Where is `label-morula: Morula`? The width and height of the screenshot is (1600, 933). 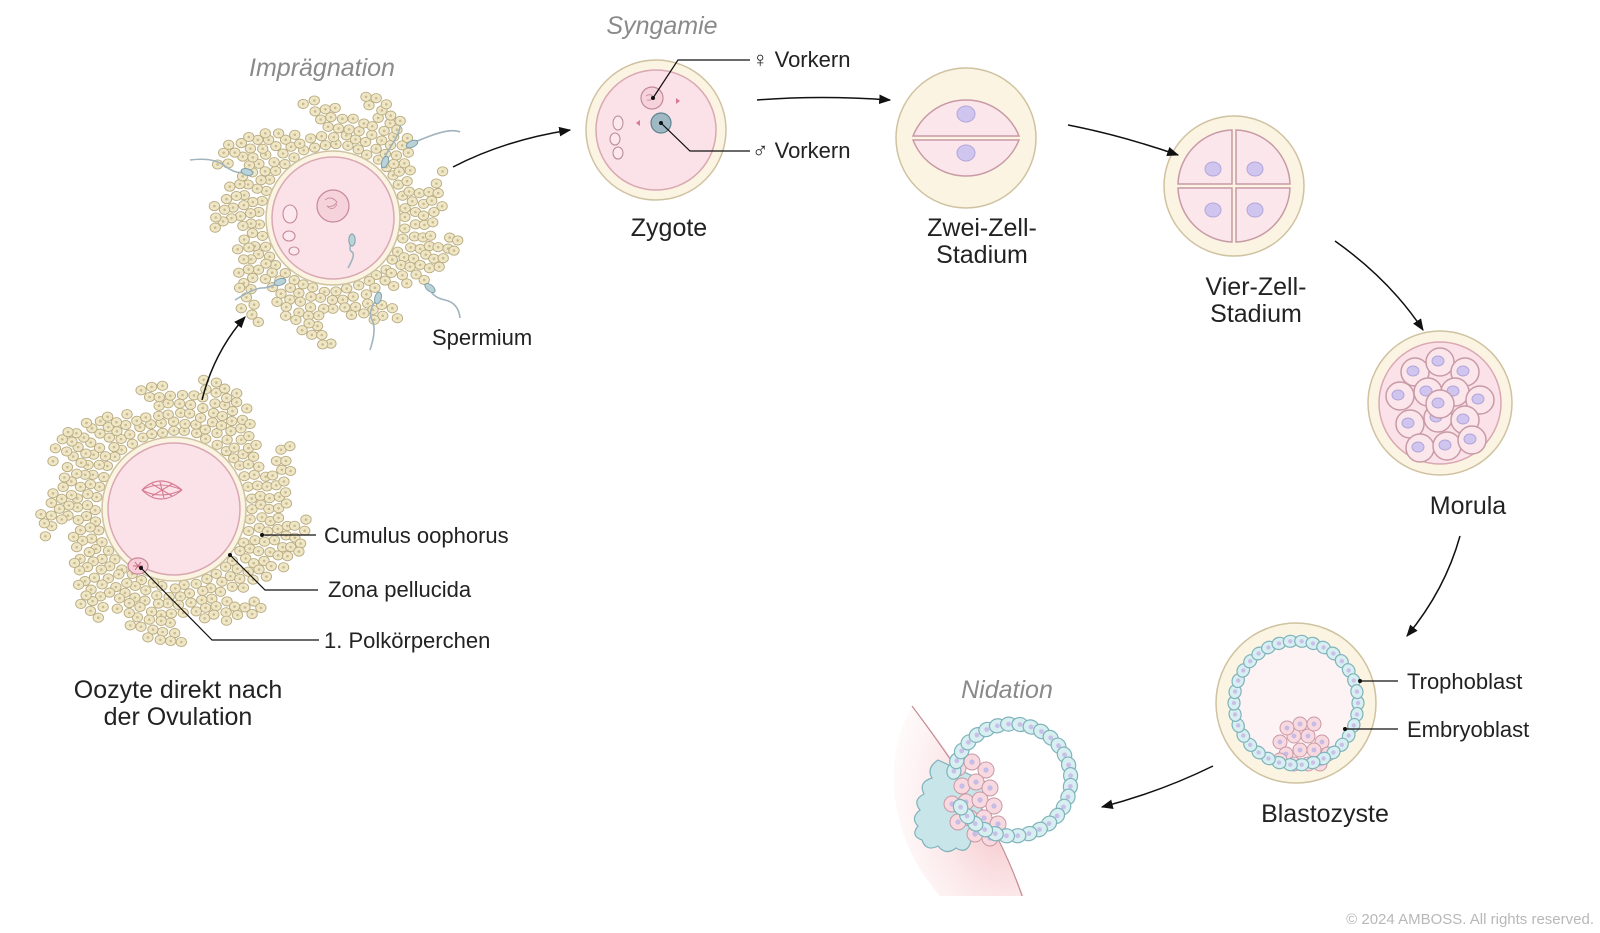 label-morula: Morula is located at coordinates (1468, 506).